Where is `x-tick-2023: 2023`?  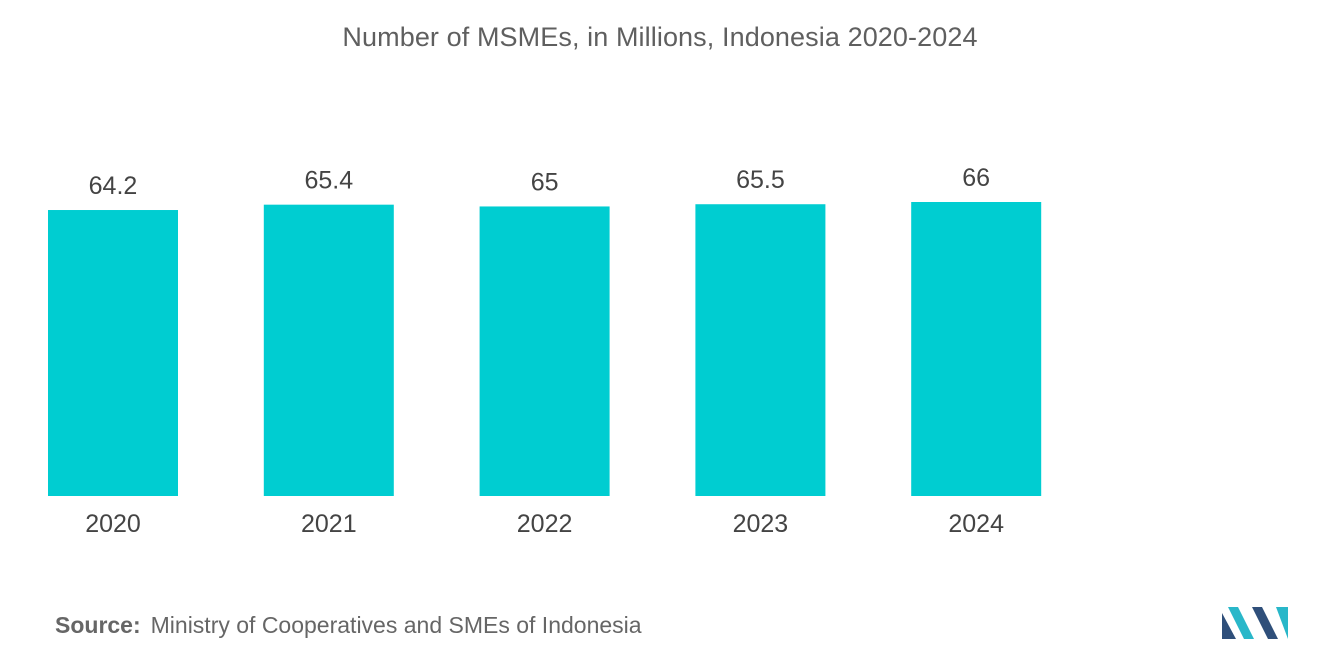 x-tick-2023: 2023 is located at coordinates (761, 524).